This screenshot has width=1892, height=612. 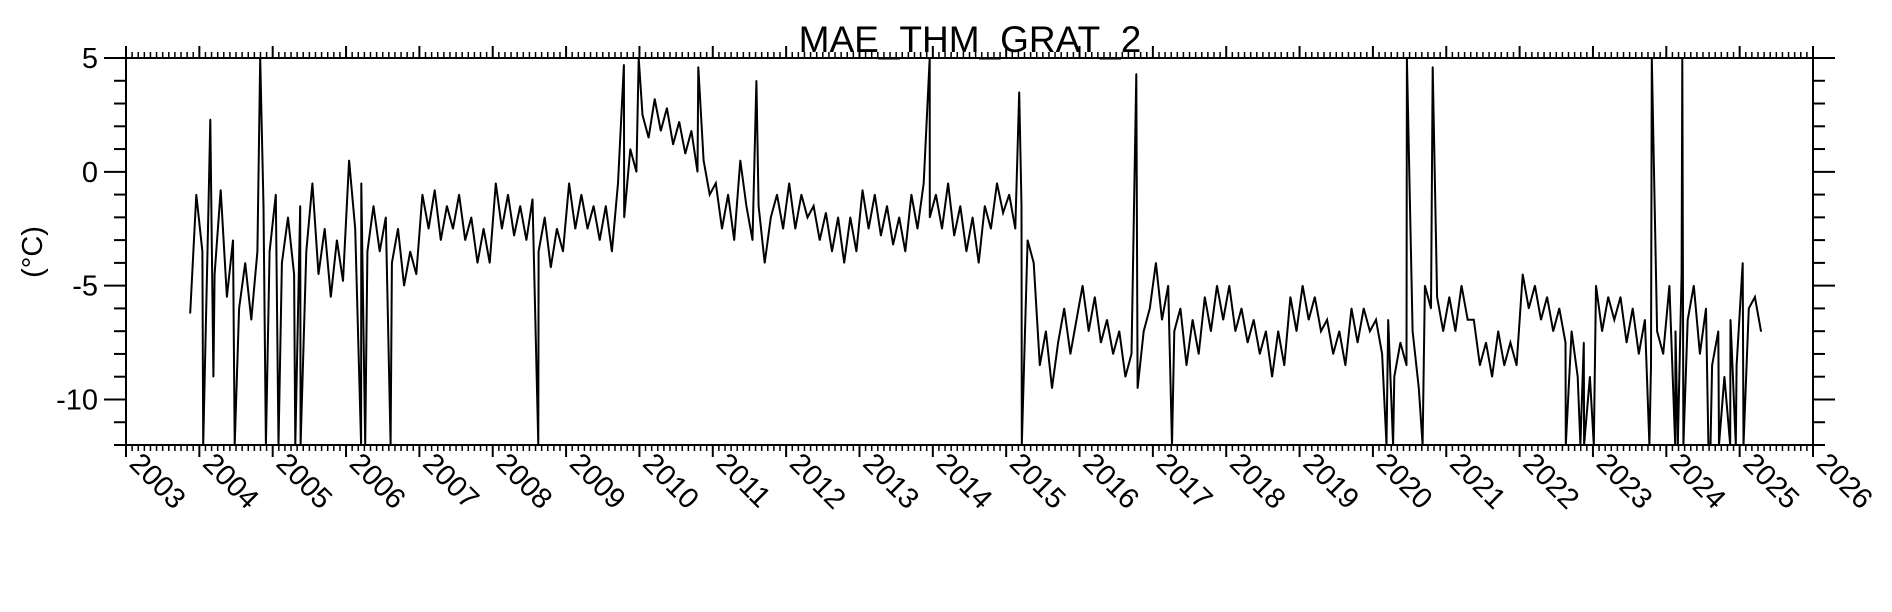 I want to click on x-tick-label: 2008, so click(x=524, y=481).